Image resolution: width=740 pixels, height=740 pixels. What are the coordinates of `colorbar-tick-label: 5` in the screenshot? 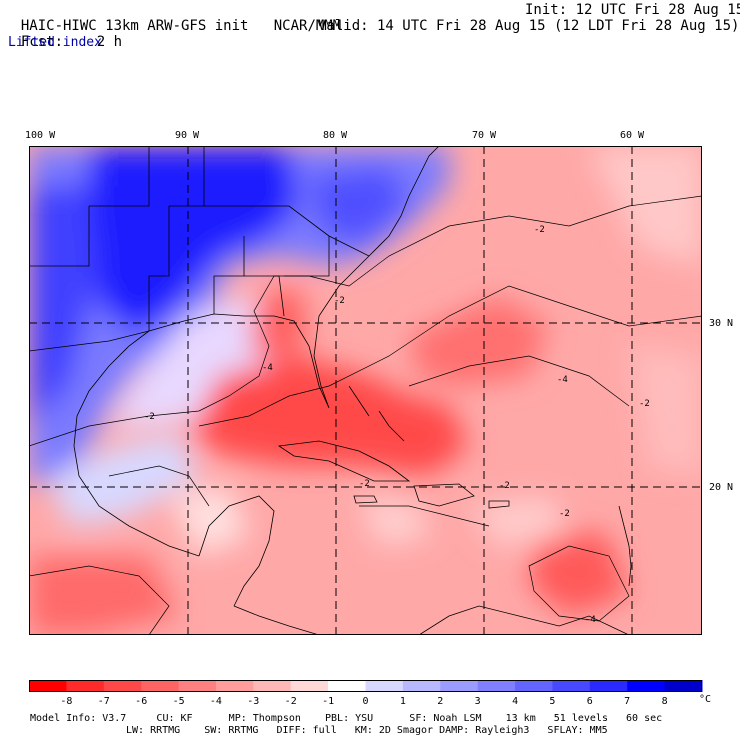 It's located at (552, 701).